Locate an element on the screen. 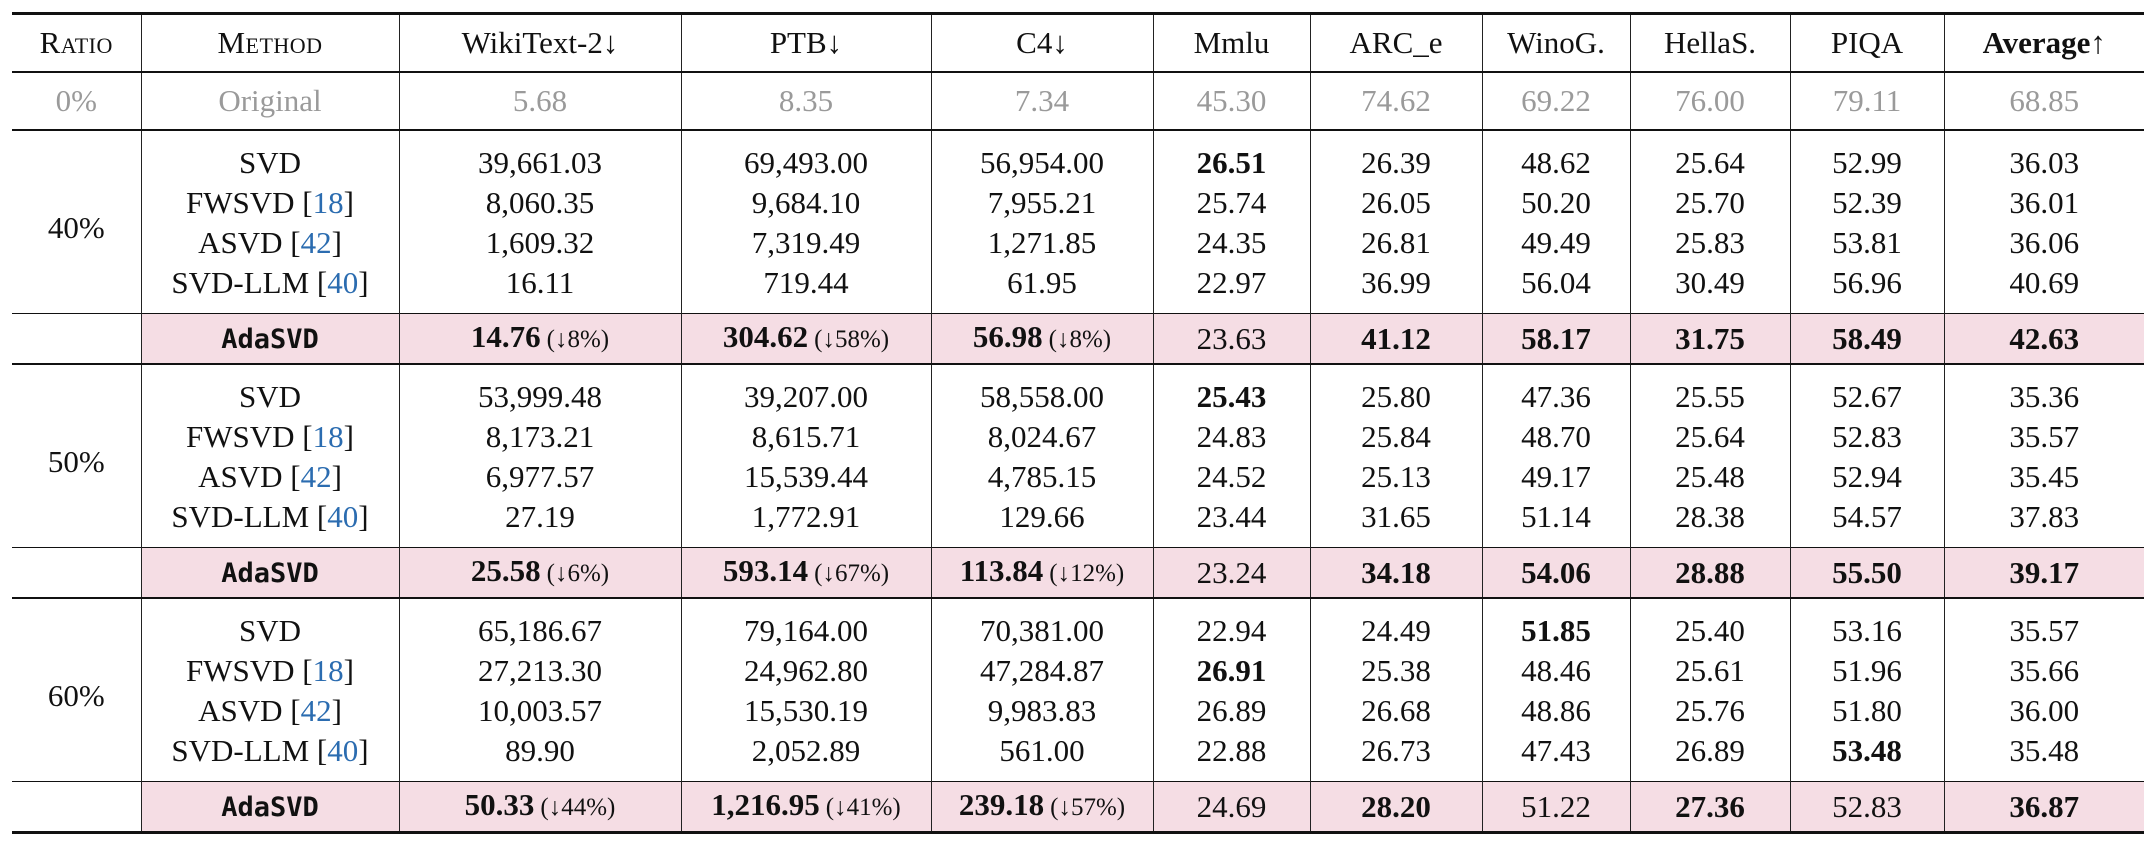 This screenshot has height=848, width=2156. value-piqa: 53.81 is located at coordinates (1866, 243).